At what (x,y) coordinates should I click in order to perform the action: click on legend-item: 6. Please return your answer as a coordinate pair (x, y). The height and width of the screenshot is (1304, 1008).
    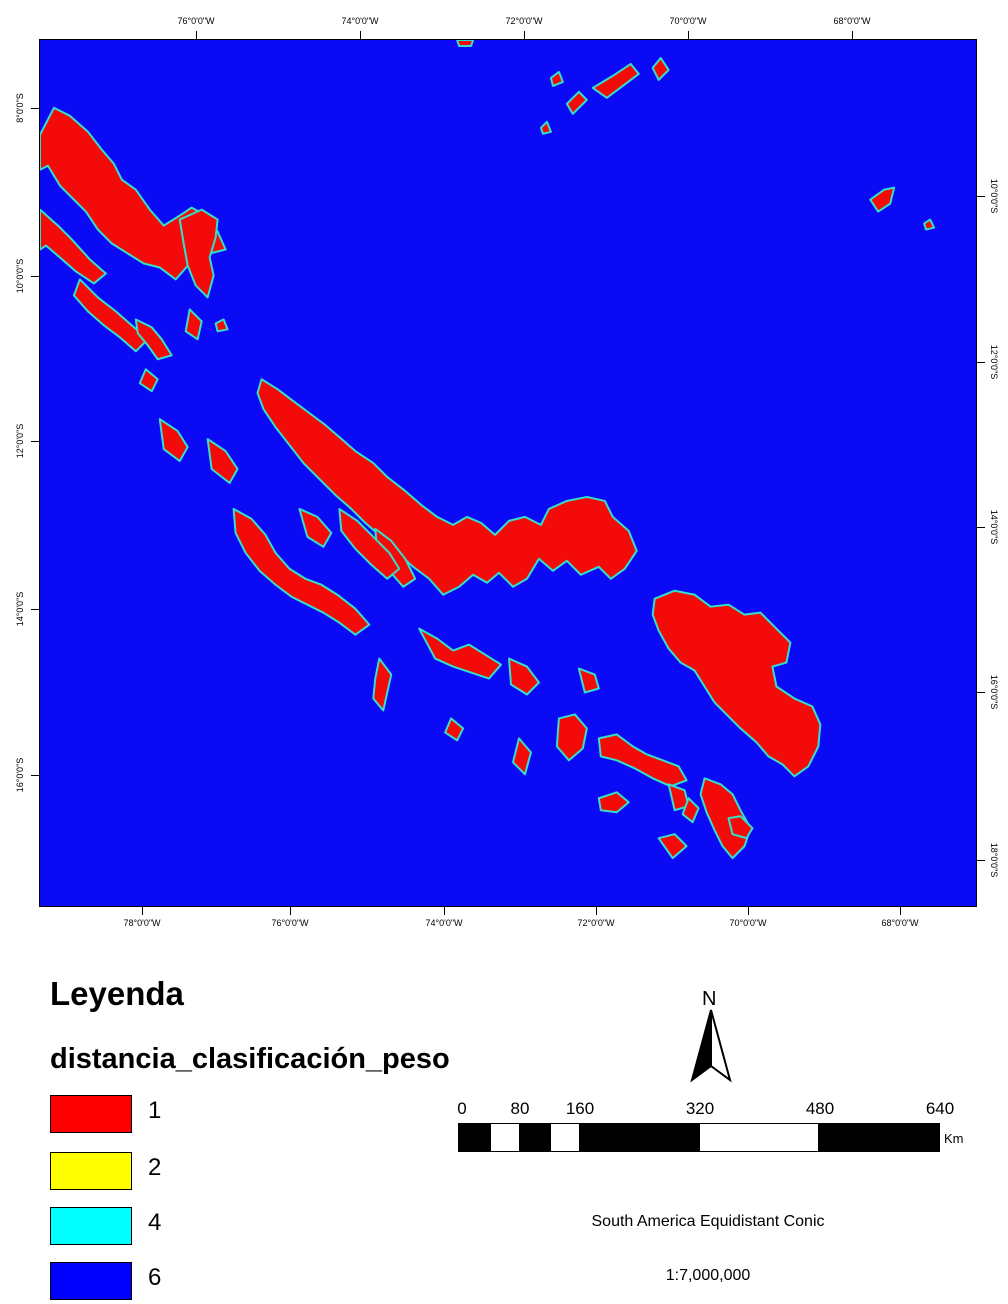
    Looking at the image, I should click on (150, 1282).